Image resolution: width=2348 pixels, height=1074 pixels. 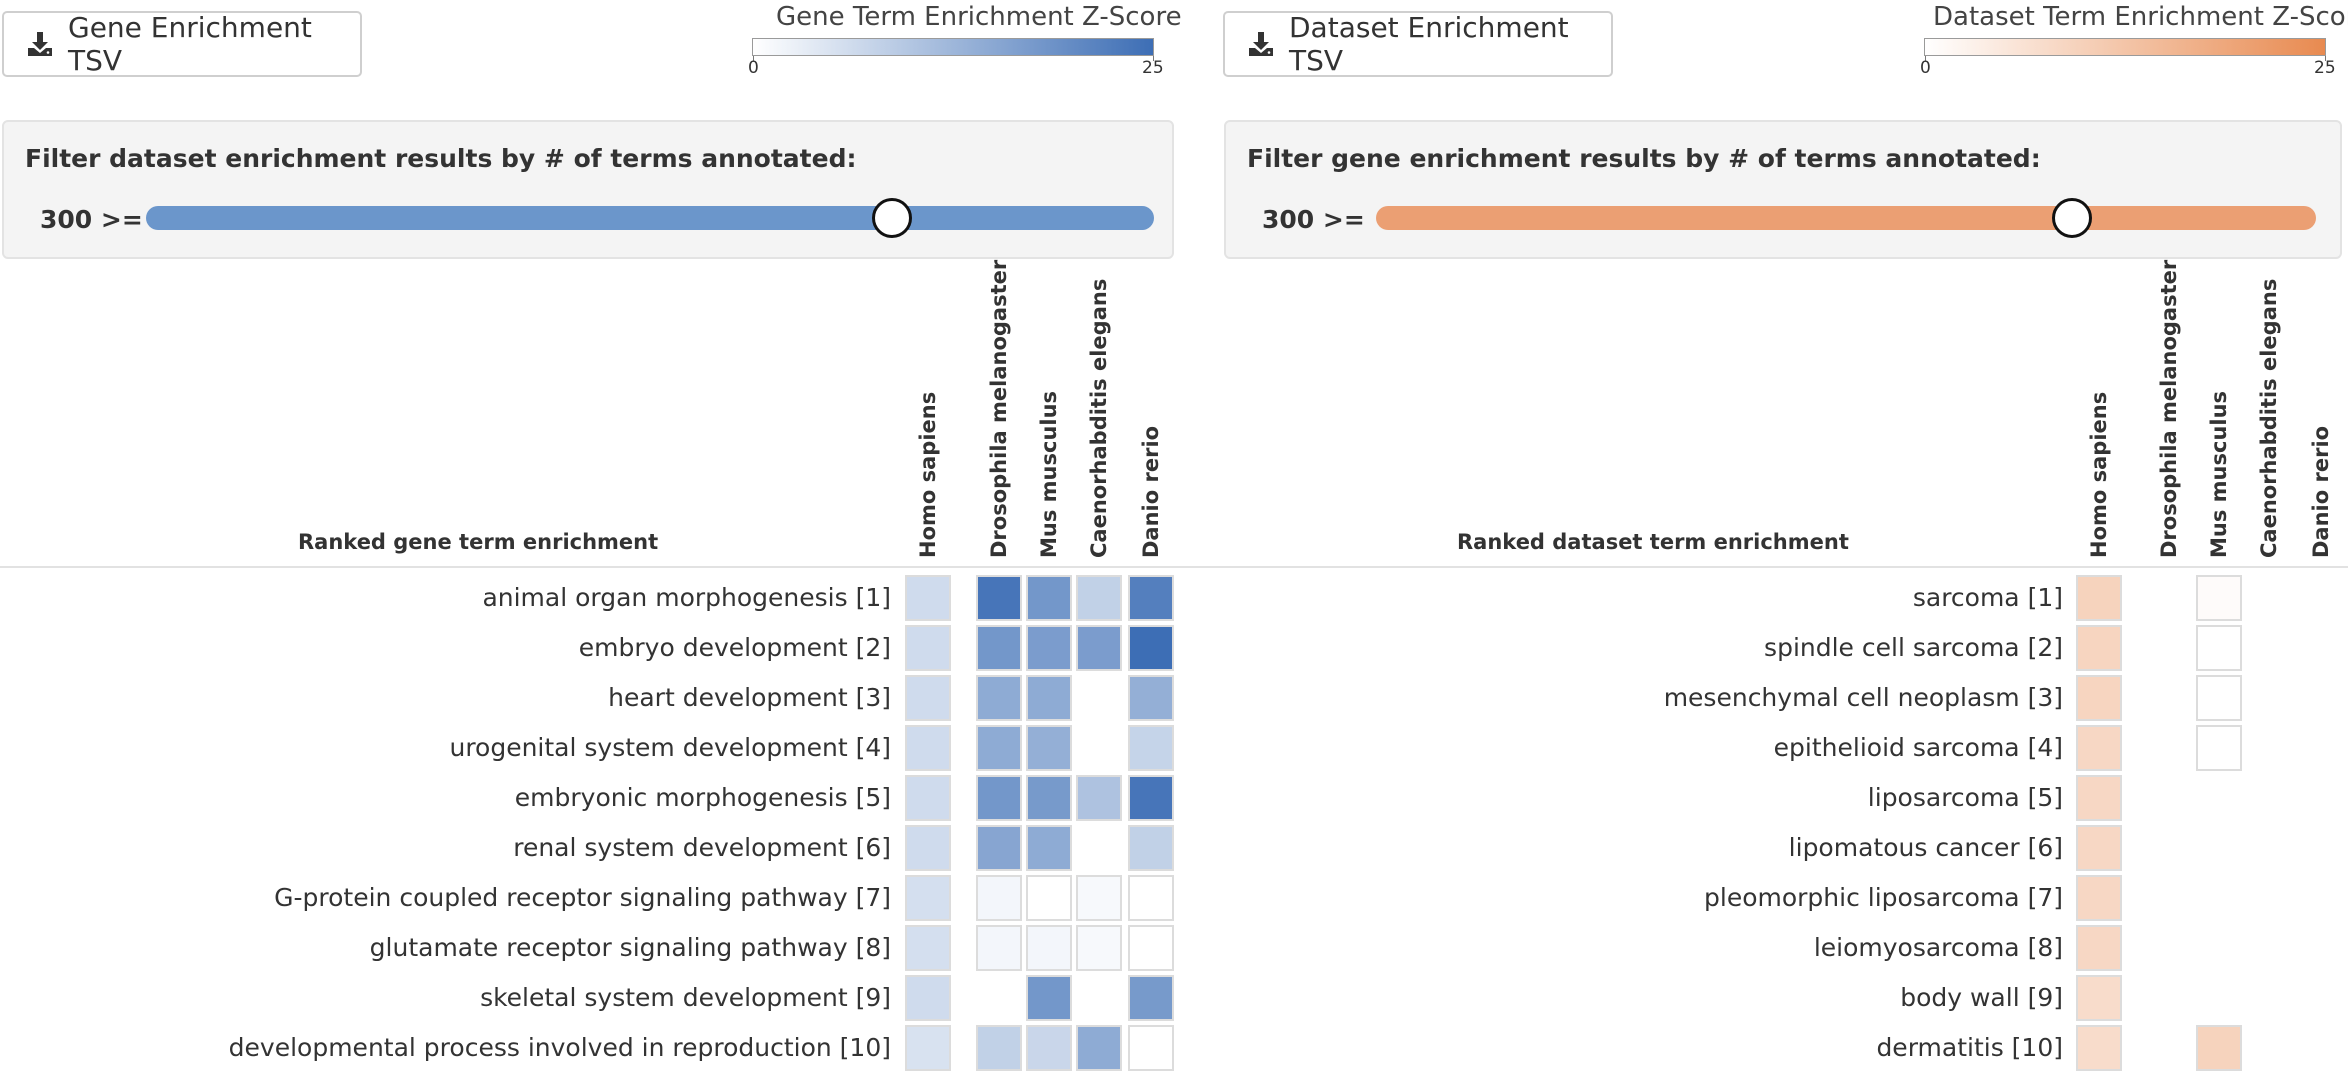 I want to click on term-label: body wall [9], so click(x=1981, y=997).